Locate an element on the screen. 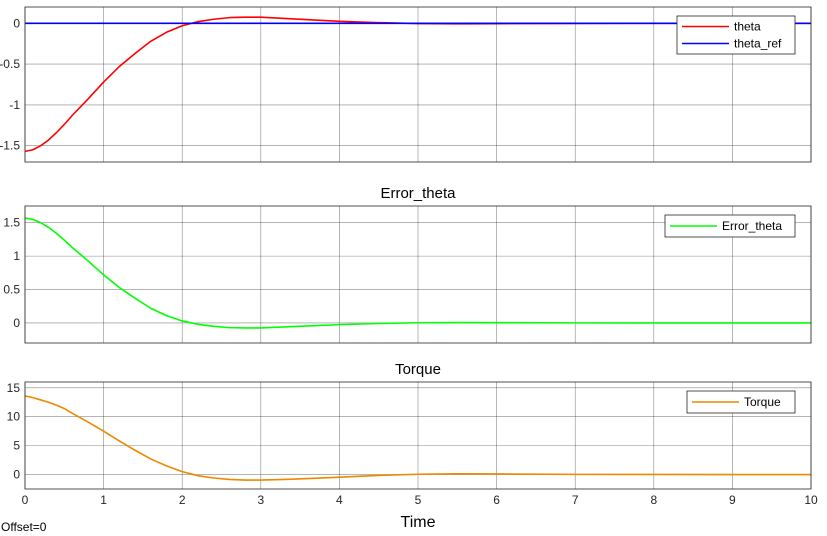 The height and width of the screenshot is (536, 827). y-tick-label: -1 is located at coordinates (14, 105).